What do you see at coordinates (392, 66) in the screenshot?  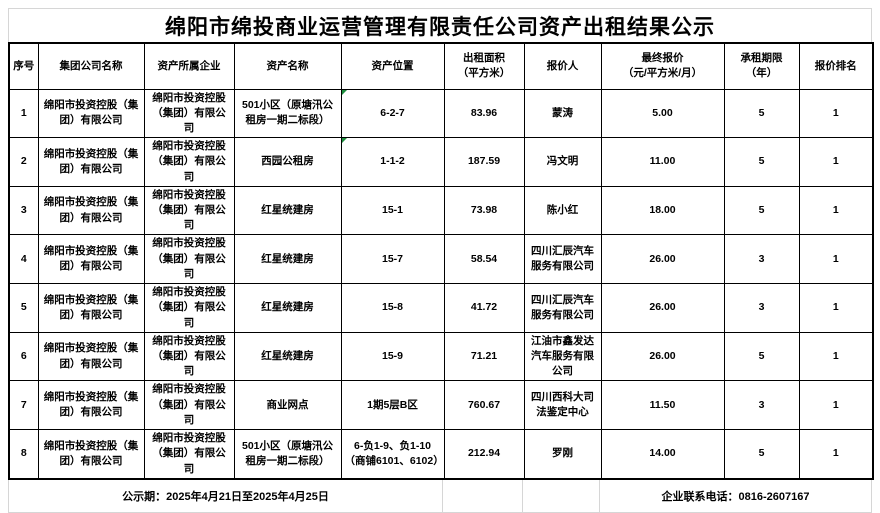 I see `column-header-asset-location: 资产位置` at bounding box center [392, 66].